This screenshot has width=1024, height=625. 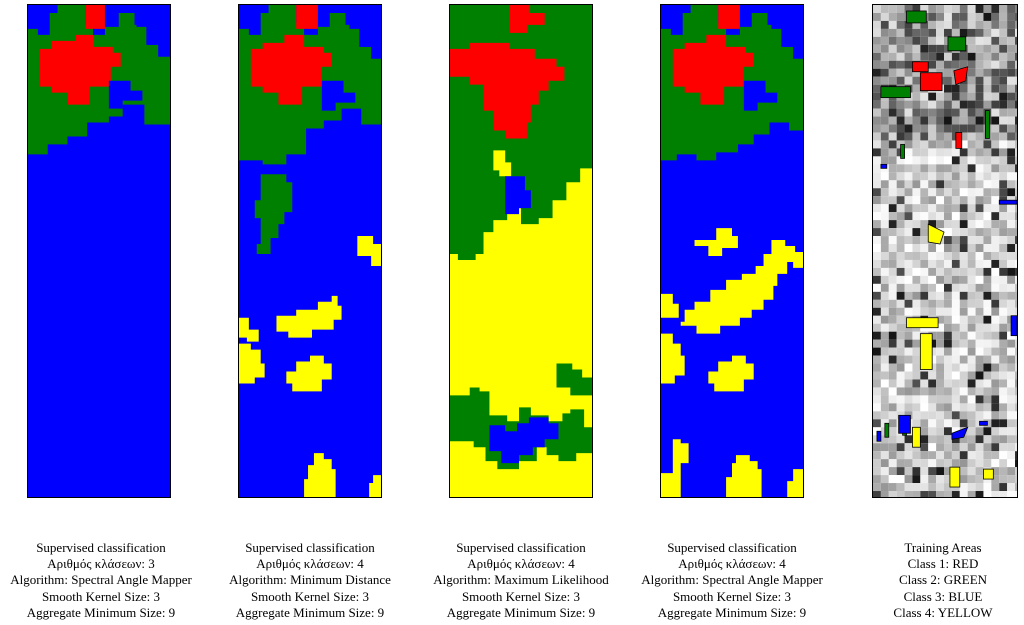 I want to click on caption-line: Training Areas, so click(x=943, y=547).